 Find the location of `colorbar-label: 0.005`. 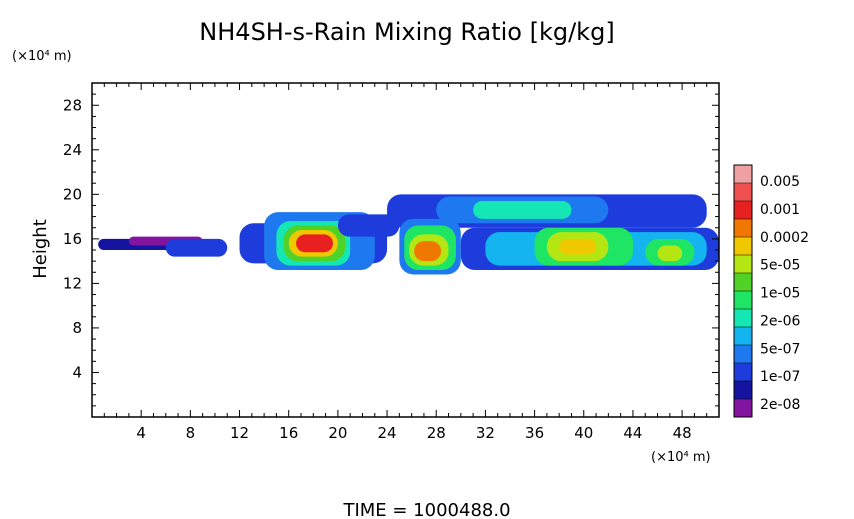

colorbar-label: 0.005 is located at coordinates (780, 182).